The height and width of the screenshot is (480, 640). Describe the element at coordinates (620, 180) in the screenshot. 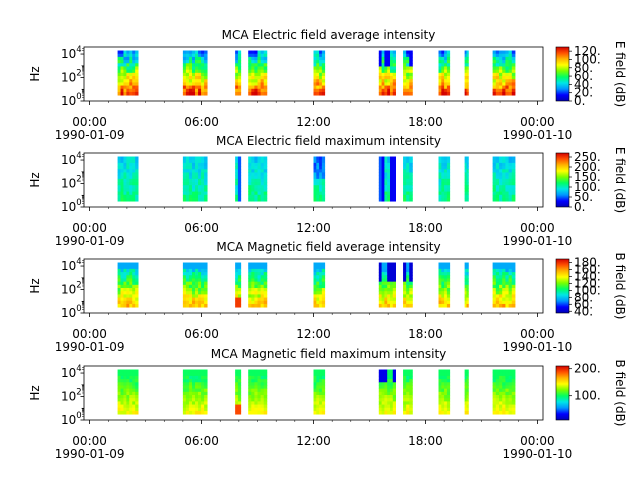

I see `colorbar-label: E field (dB)` at that location.